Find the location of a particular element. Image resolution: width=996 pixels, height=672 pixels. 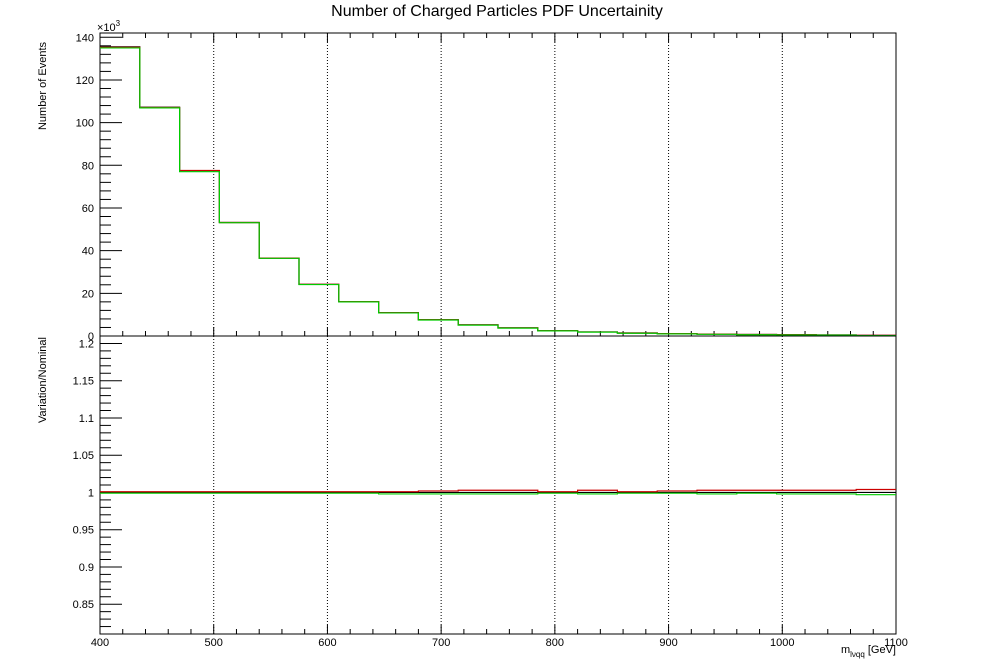

y-tick-label: 80 is located at coordinates (88, 166).